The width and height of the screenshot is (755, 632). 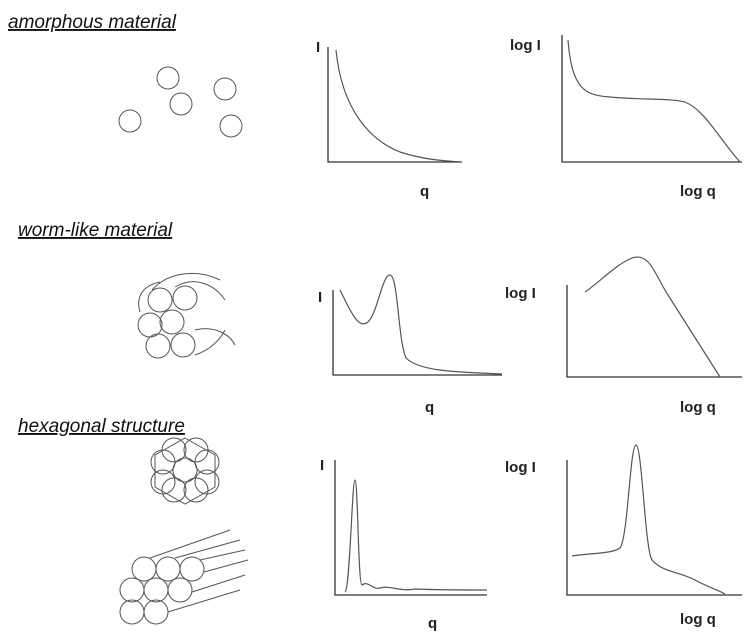 What do you see at coordinates (95, 230) in the screenshot?
I see `row-title: worm-like material` at bounding box center [95, 230].